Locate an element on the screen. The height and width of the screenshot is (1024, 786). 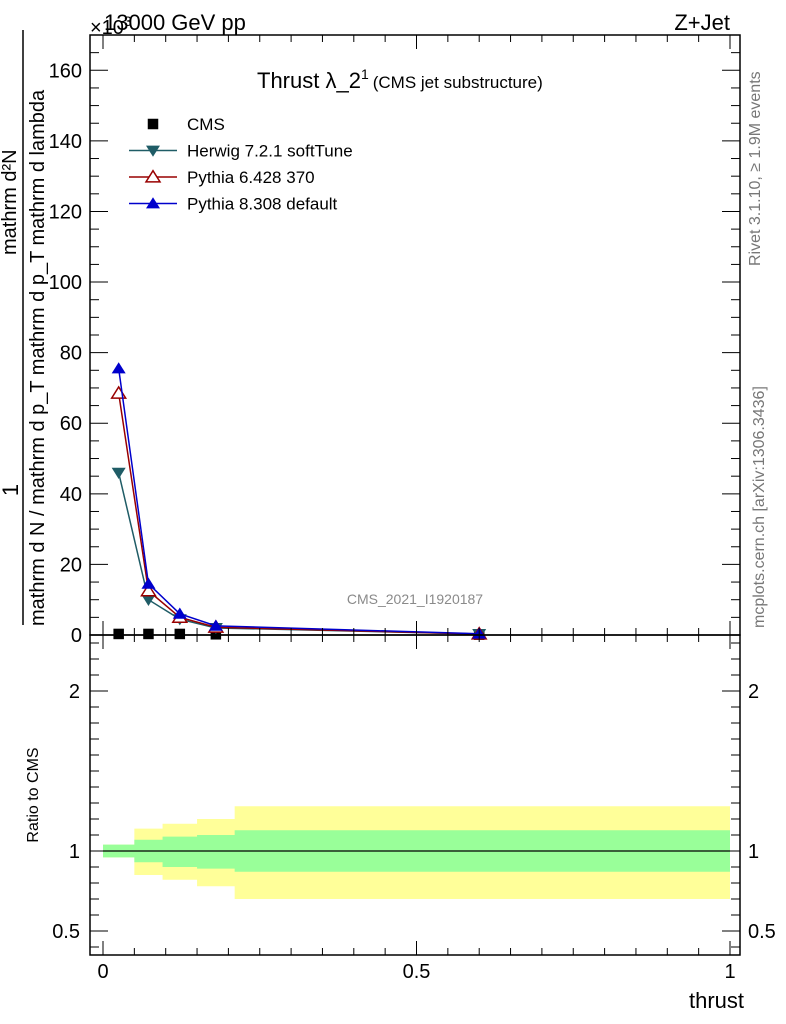
analysis-watermark: CMS_2021_I1920187 is located at coordinates (415, 599).